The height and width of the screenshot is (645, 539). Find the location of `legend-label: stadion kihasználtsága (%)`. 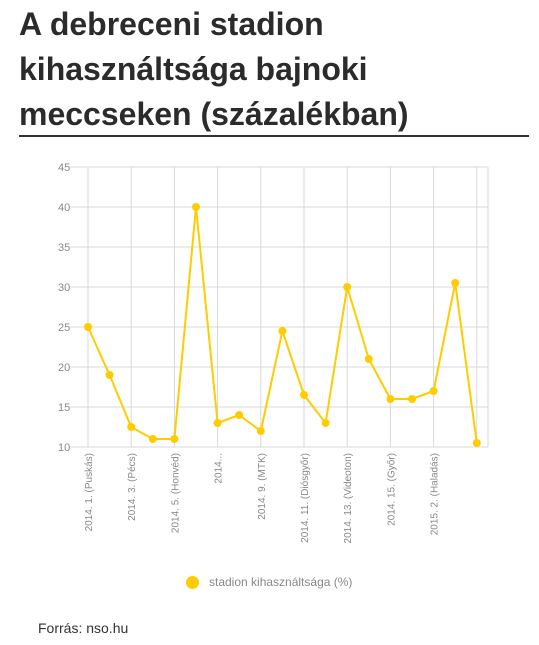

legend-label: stadion kihasználtsága (%) is located at coordinates (281, 582).